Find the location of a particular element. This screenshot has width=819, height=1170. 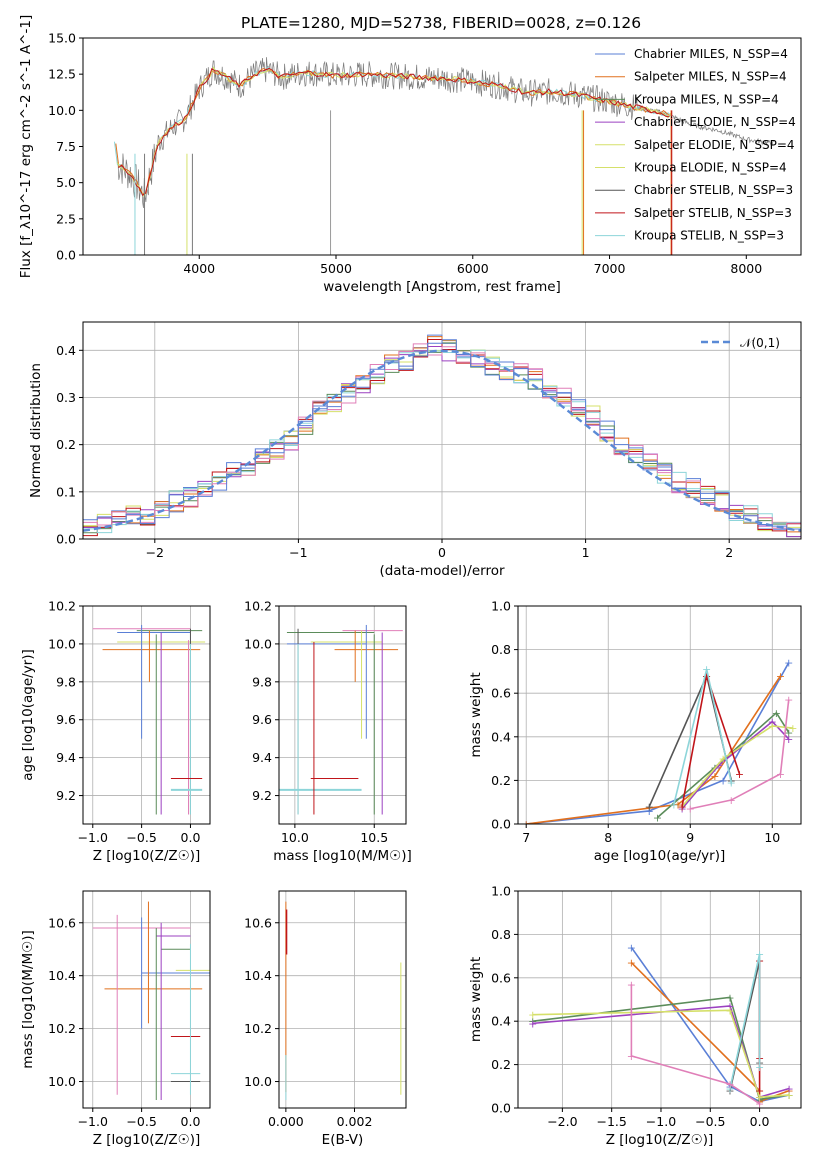

y-tick-label: 1.0 is located at coordinates (501, 606).